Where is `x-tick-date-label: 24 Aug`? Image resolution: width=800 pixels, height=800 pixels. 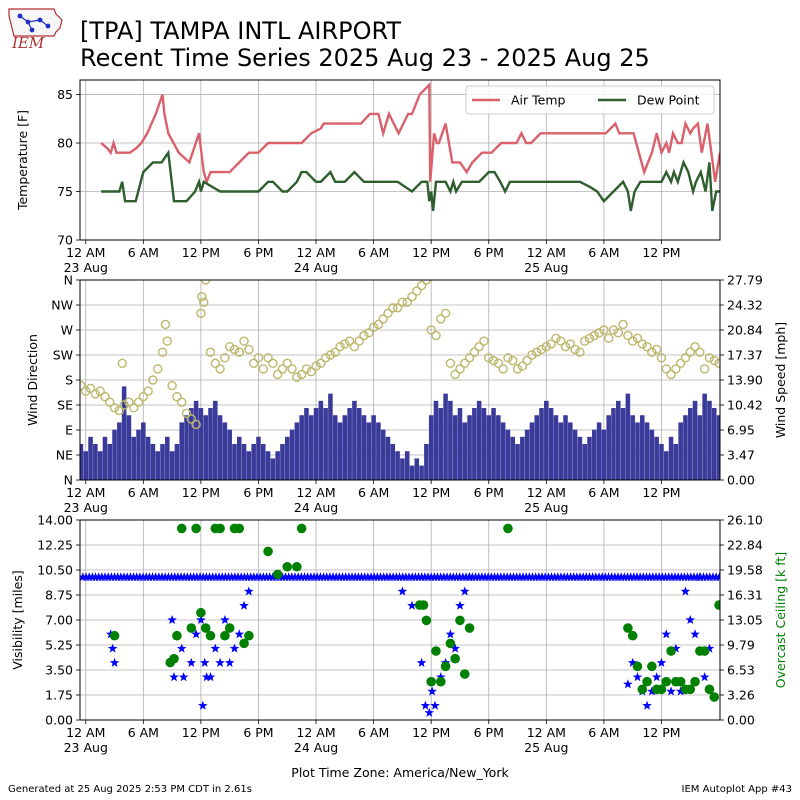
x-tick-date-label: 24 Aug is located at coordinates (316, 747).